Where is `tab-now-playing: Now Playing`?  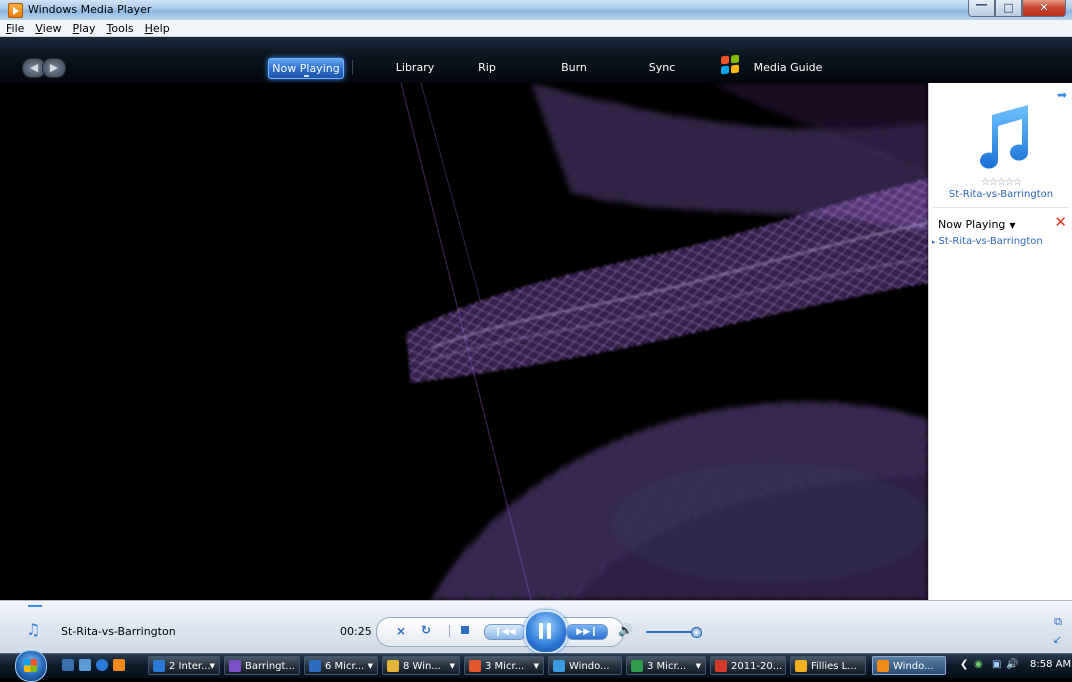 tab-now-playing: Now Playing is located at coordinates (306, 68).